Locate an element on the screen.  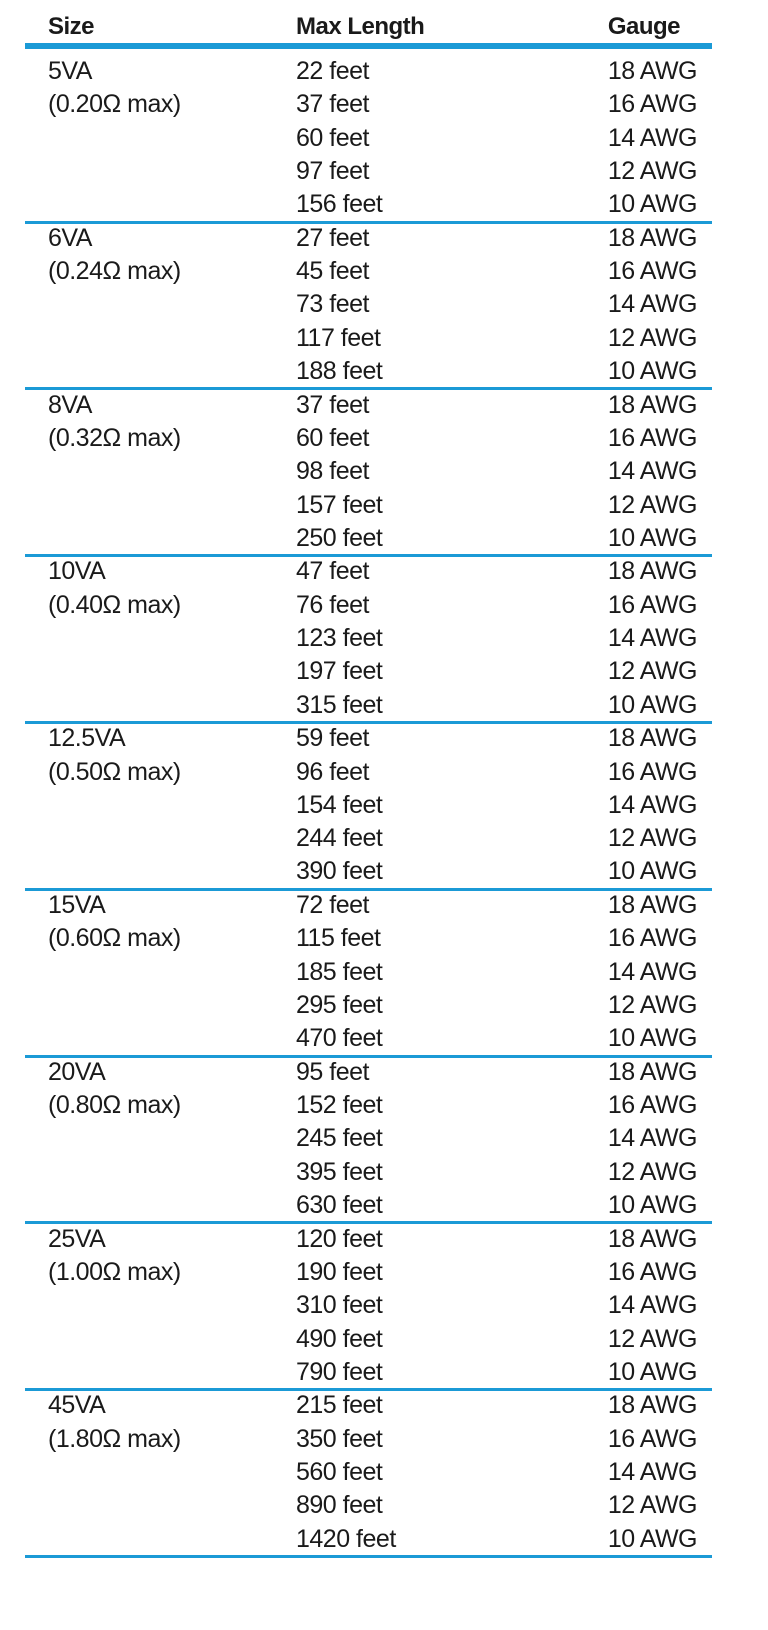
max-length: 185 feet is located at coordinates (339, 971).